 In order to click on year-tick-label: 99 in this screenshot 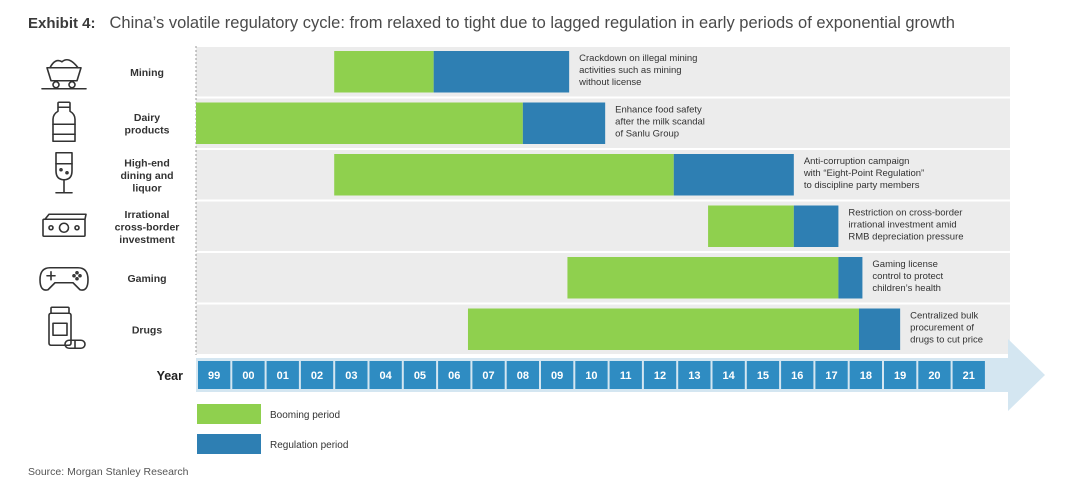, I will do `click(214, 376)`.